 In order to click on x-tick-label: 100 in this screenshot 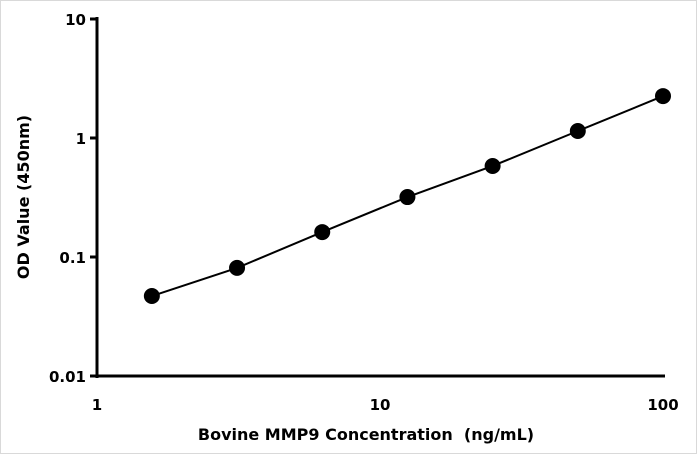, I will do `click(662, 405)`.